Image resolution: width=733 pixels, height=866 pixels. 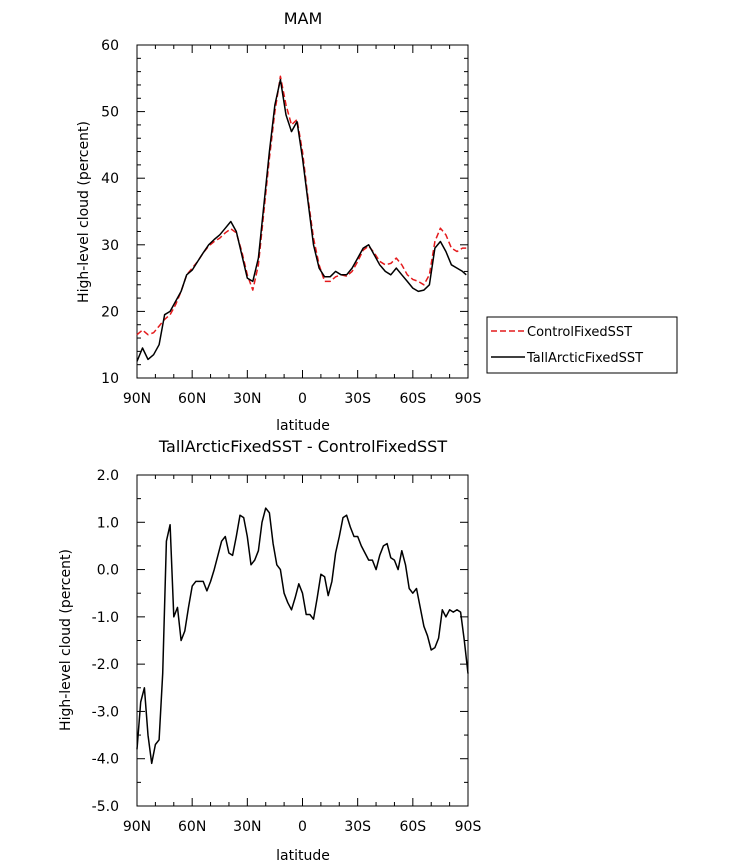 What do you see at coordinates (247, 399) in the screenshot?
I see `top-x-tick-label: 30N` at bounding box center [247, 399].